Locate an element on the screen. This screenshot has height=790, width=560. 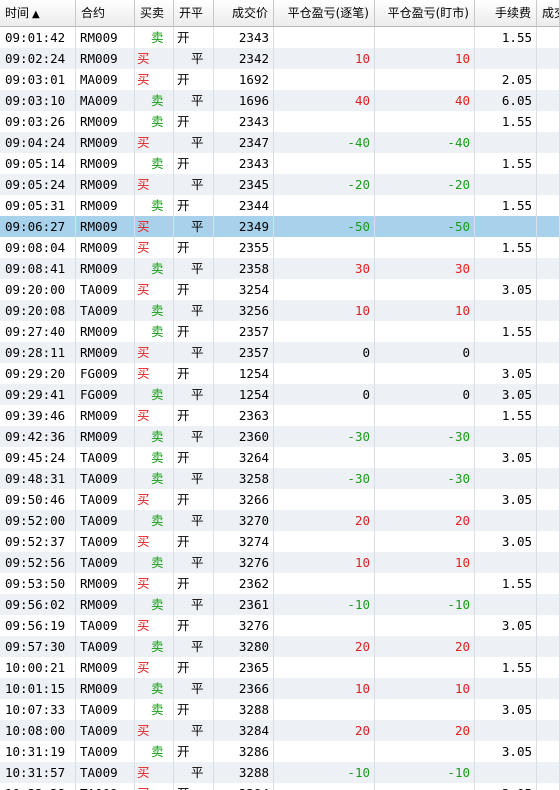
column-header-pl-mark: 平仓盈亏(盯市) is located at coordinates (425, 13).